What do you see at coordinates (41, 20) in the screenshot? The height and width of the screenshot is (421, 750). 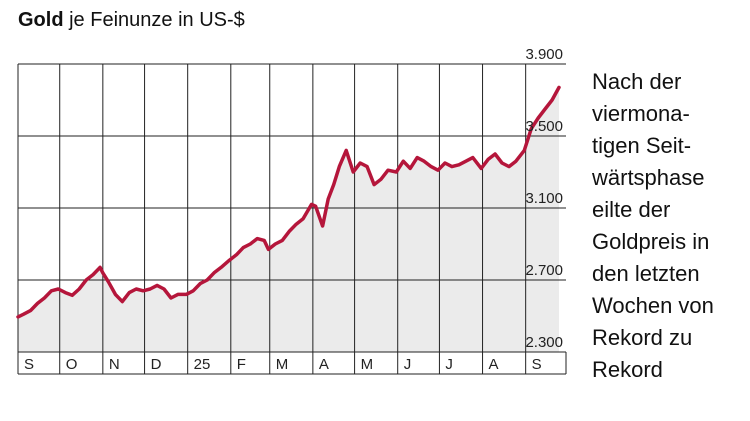 I see `title-bold: Gold` at bounding box center [41, 20].